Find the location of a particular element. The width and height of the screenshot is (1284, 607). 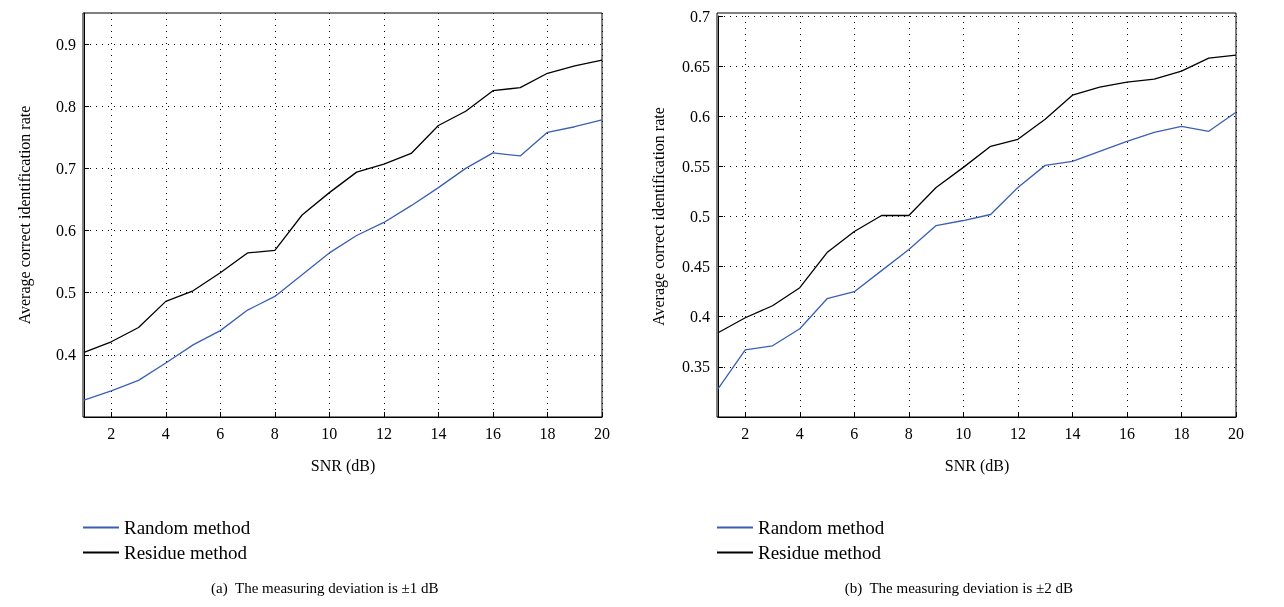

y-tick-label: 0.45 is located at coordinates (696, 267).